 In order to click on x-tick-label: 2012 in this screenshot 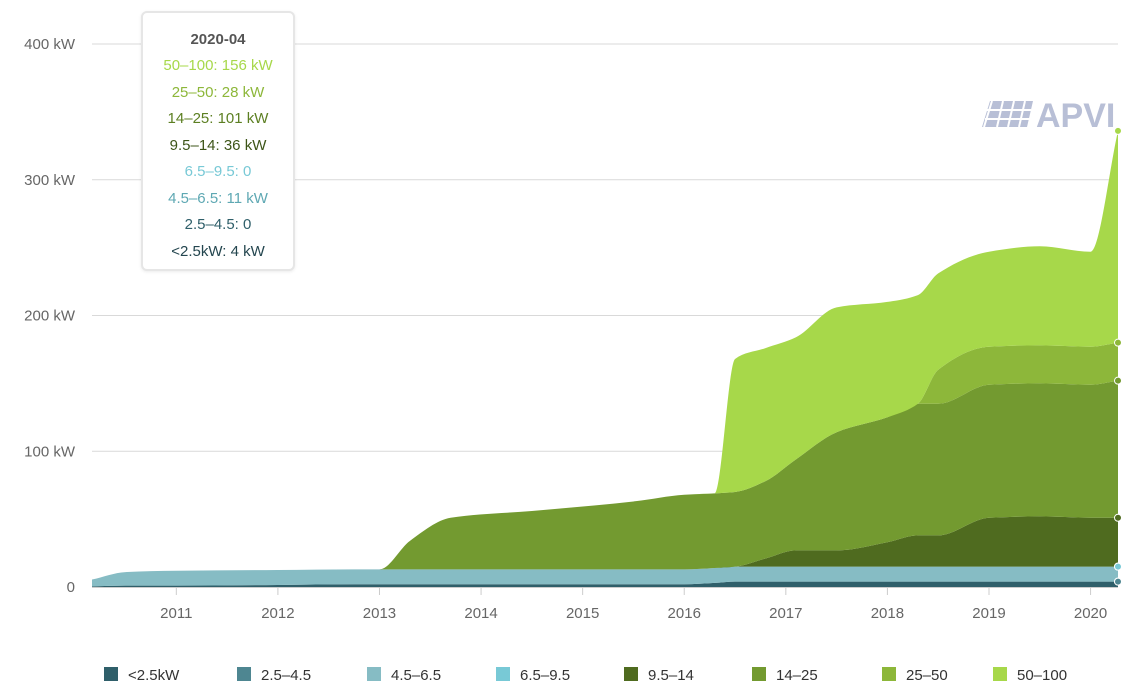, I will do `click(277, 613)`.